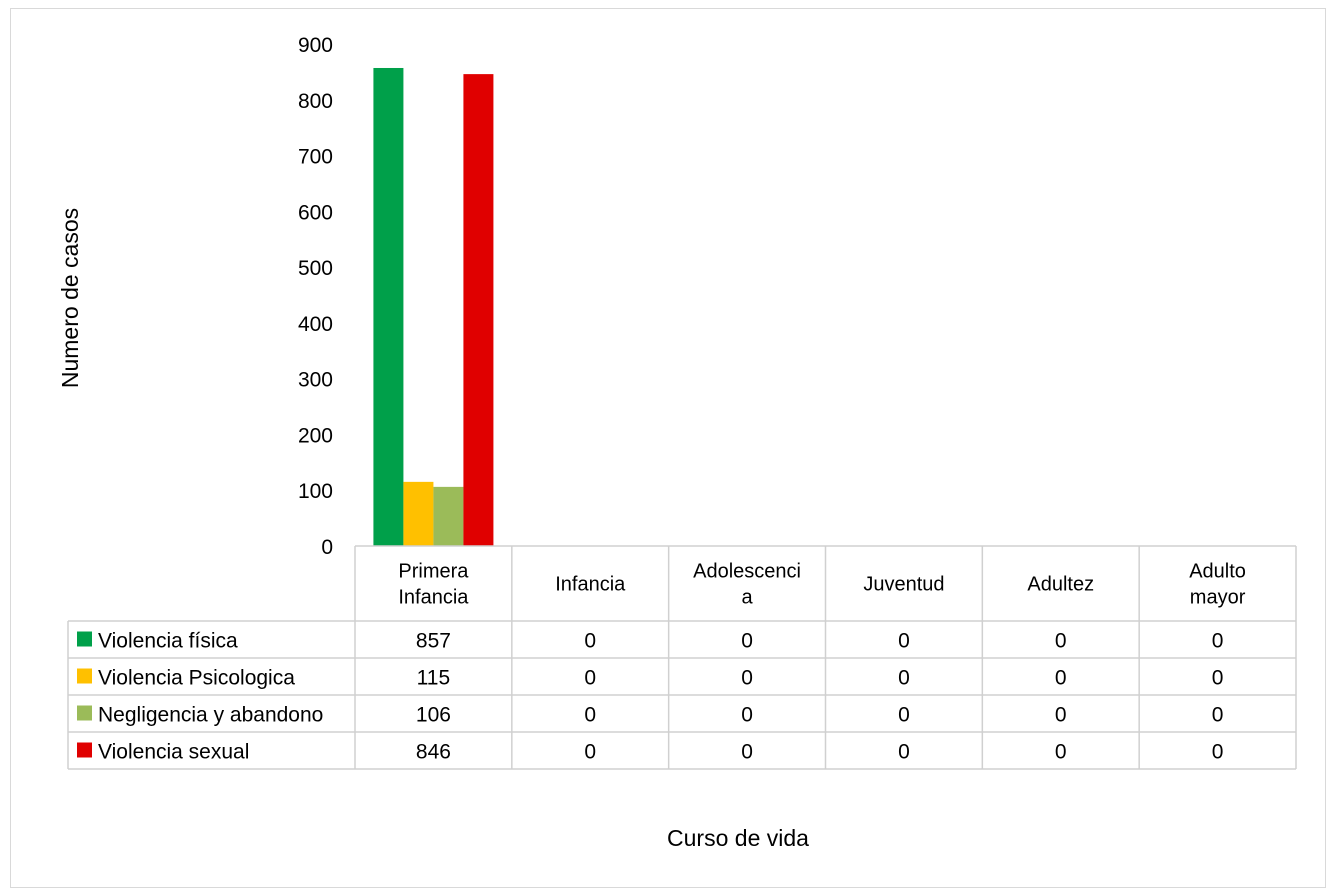 Image resolution: width=1331 pixels, height=888 pixels. What do you see at coordinates (210, 715) in the screenshot?
I see `legend-label: Negligencia y abandono` at bounding box center [210, 715].